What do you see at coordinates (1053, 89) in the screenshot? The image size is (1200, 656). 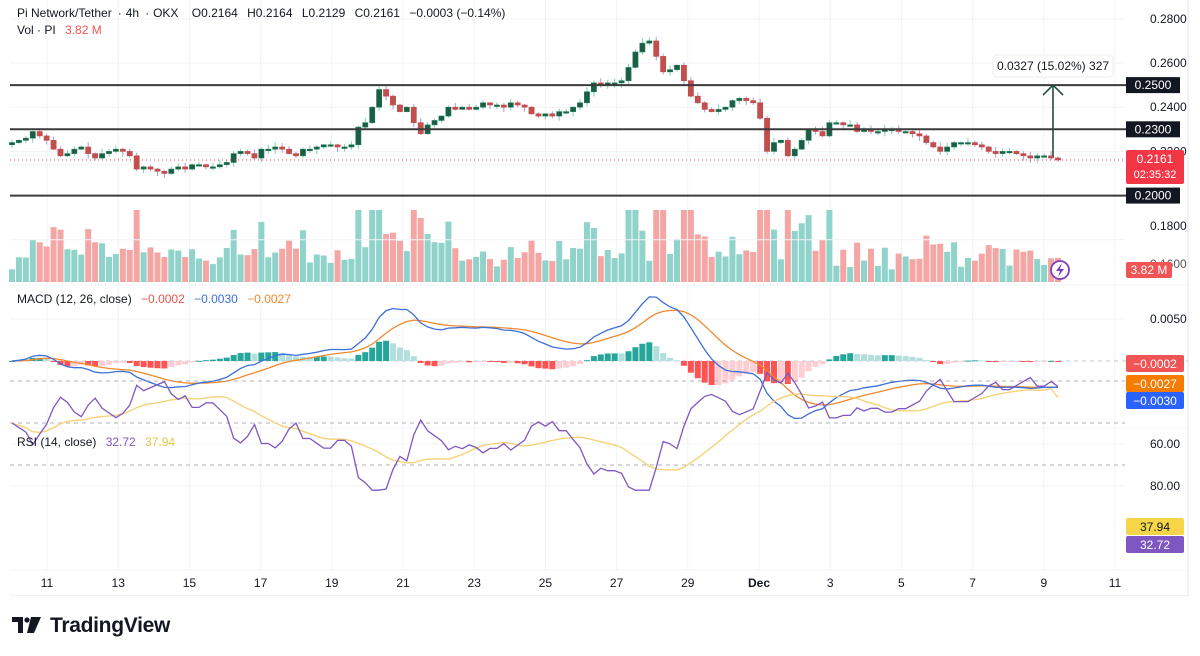 I see `measure-arrowhead` at bounding box center [1053, 89].